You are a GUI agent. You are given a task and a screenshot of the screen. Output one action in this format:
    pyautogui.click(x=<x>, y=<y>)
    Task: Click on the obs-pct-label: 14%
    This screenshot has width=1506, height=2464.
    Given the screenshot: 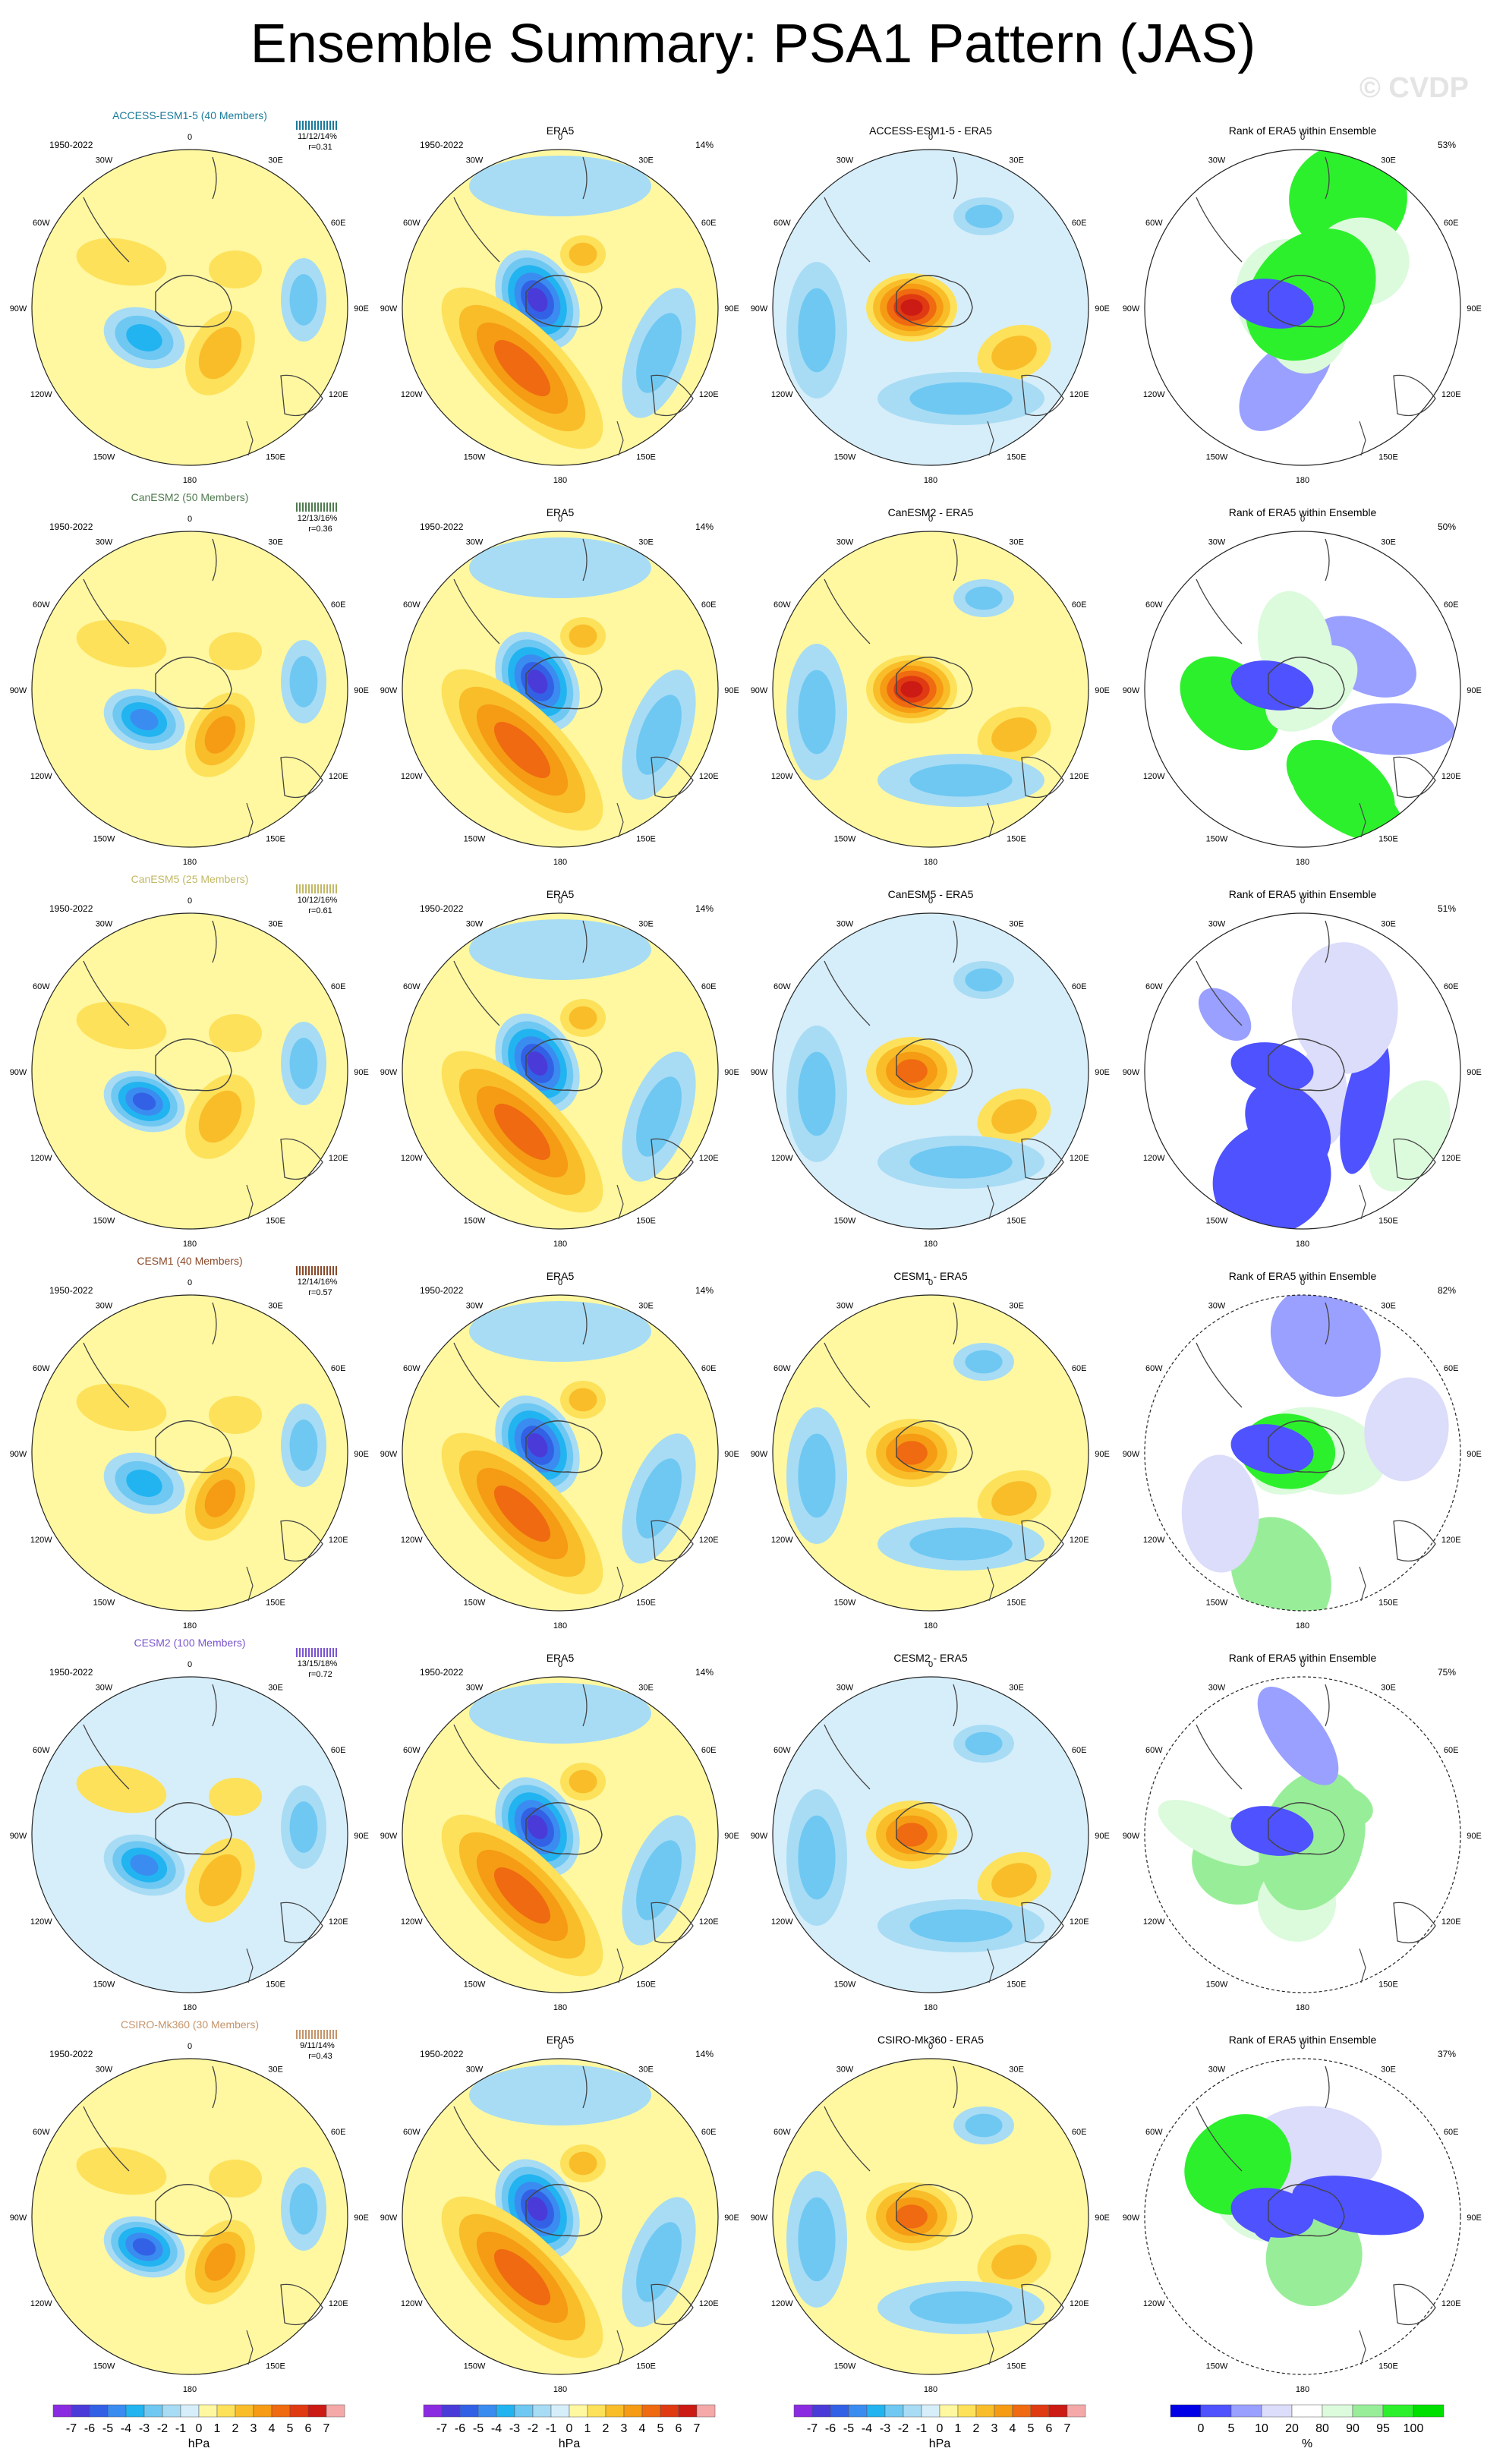 What is the action you would take?
    pyautogui.click(x=704, y=909)
    